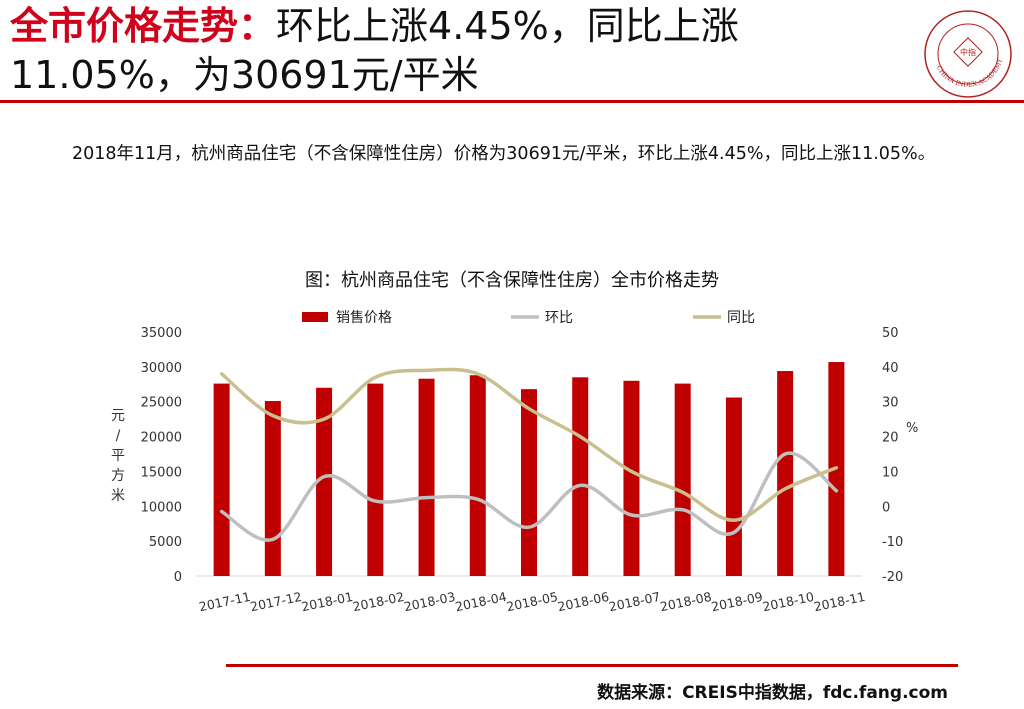 Image resolution: width=1024 pixels, height=709 pixels. Describe the element at coordinates (890, 333) in the screenshot. I see `y-right-tick-label: 50` at that location.